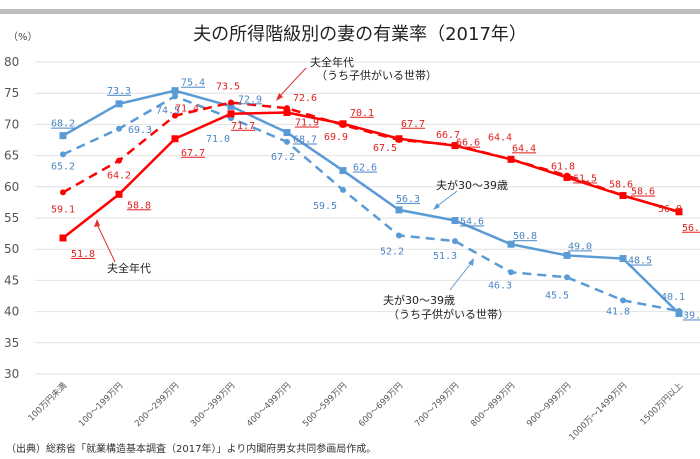 This screenshot has height=459, width=700. Describe the element at coordinates (11, 374) in the screenshot. I see `y-tick-label: 30` at that location.